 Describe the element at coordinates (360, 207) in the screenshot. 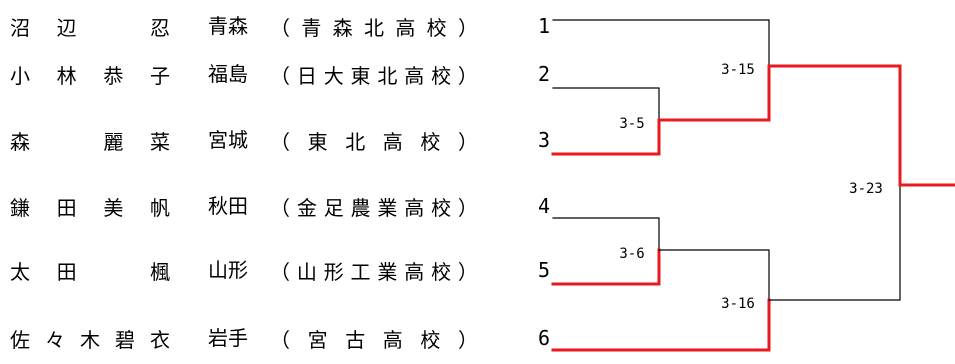

I see `player-school-char: 農` at that location.